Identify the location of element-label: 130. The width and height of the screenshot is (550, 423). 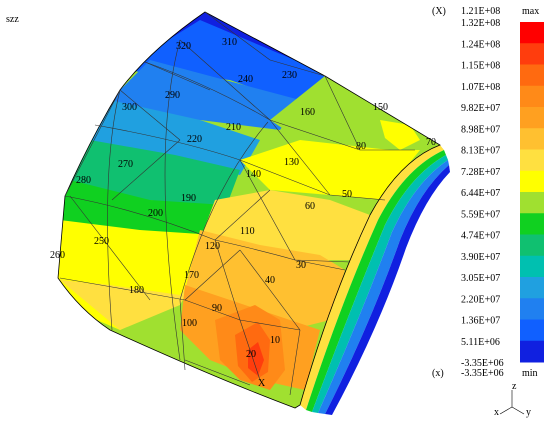
(291, 162).